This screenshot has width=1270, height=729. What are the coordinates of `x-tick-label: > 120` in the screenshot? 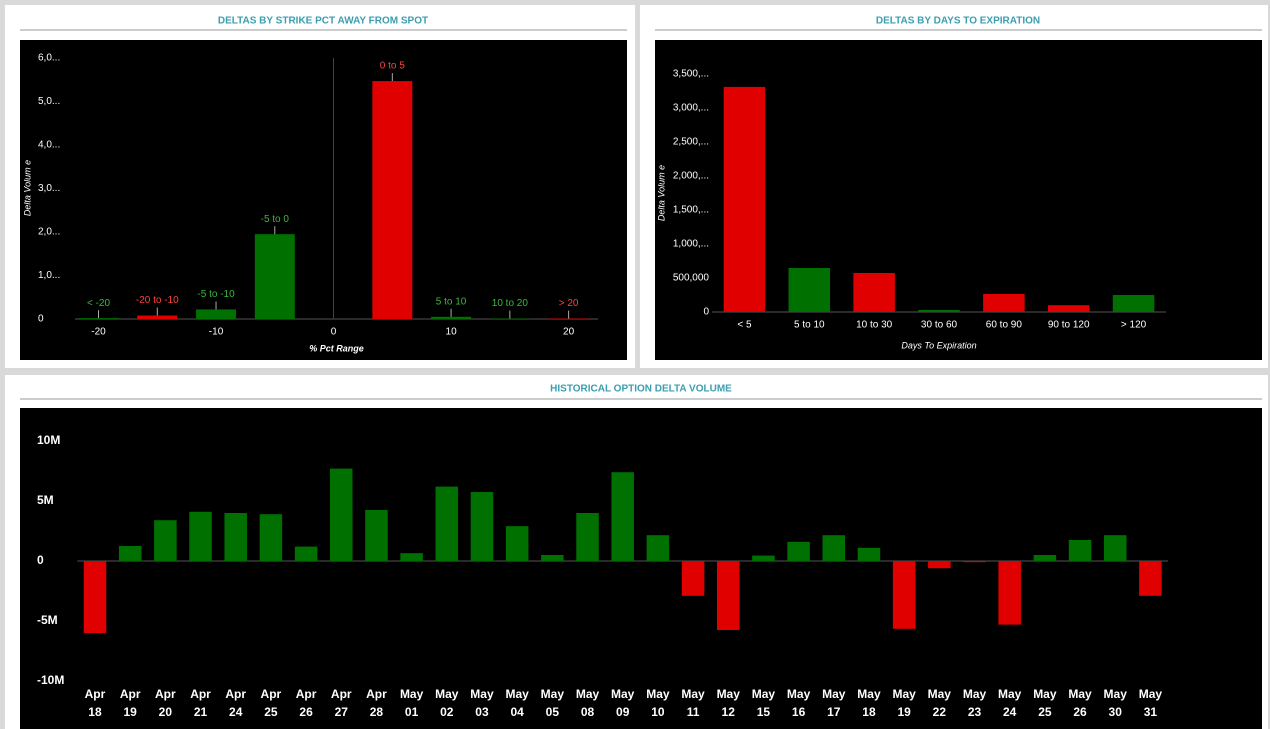 It's located at (1134, 325).